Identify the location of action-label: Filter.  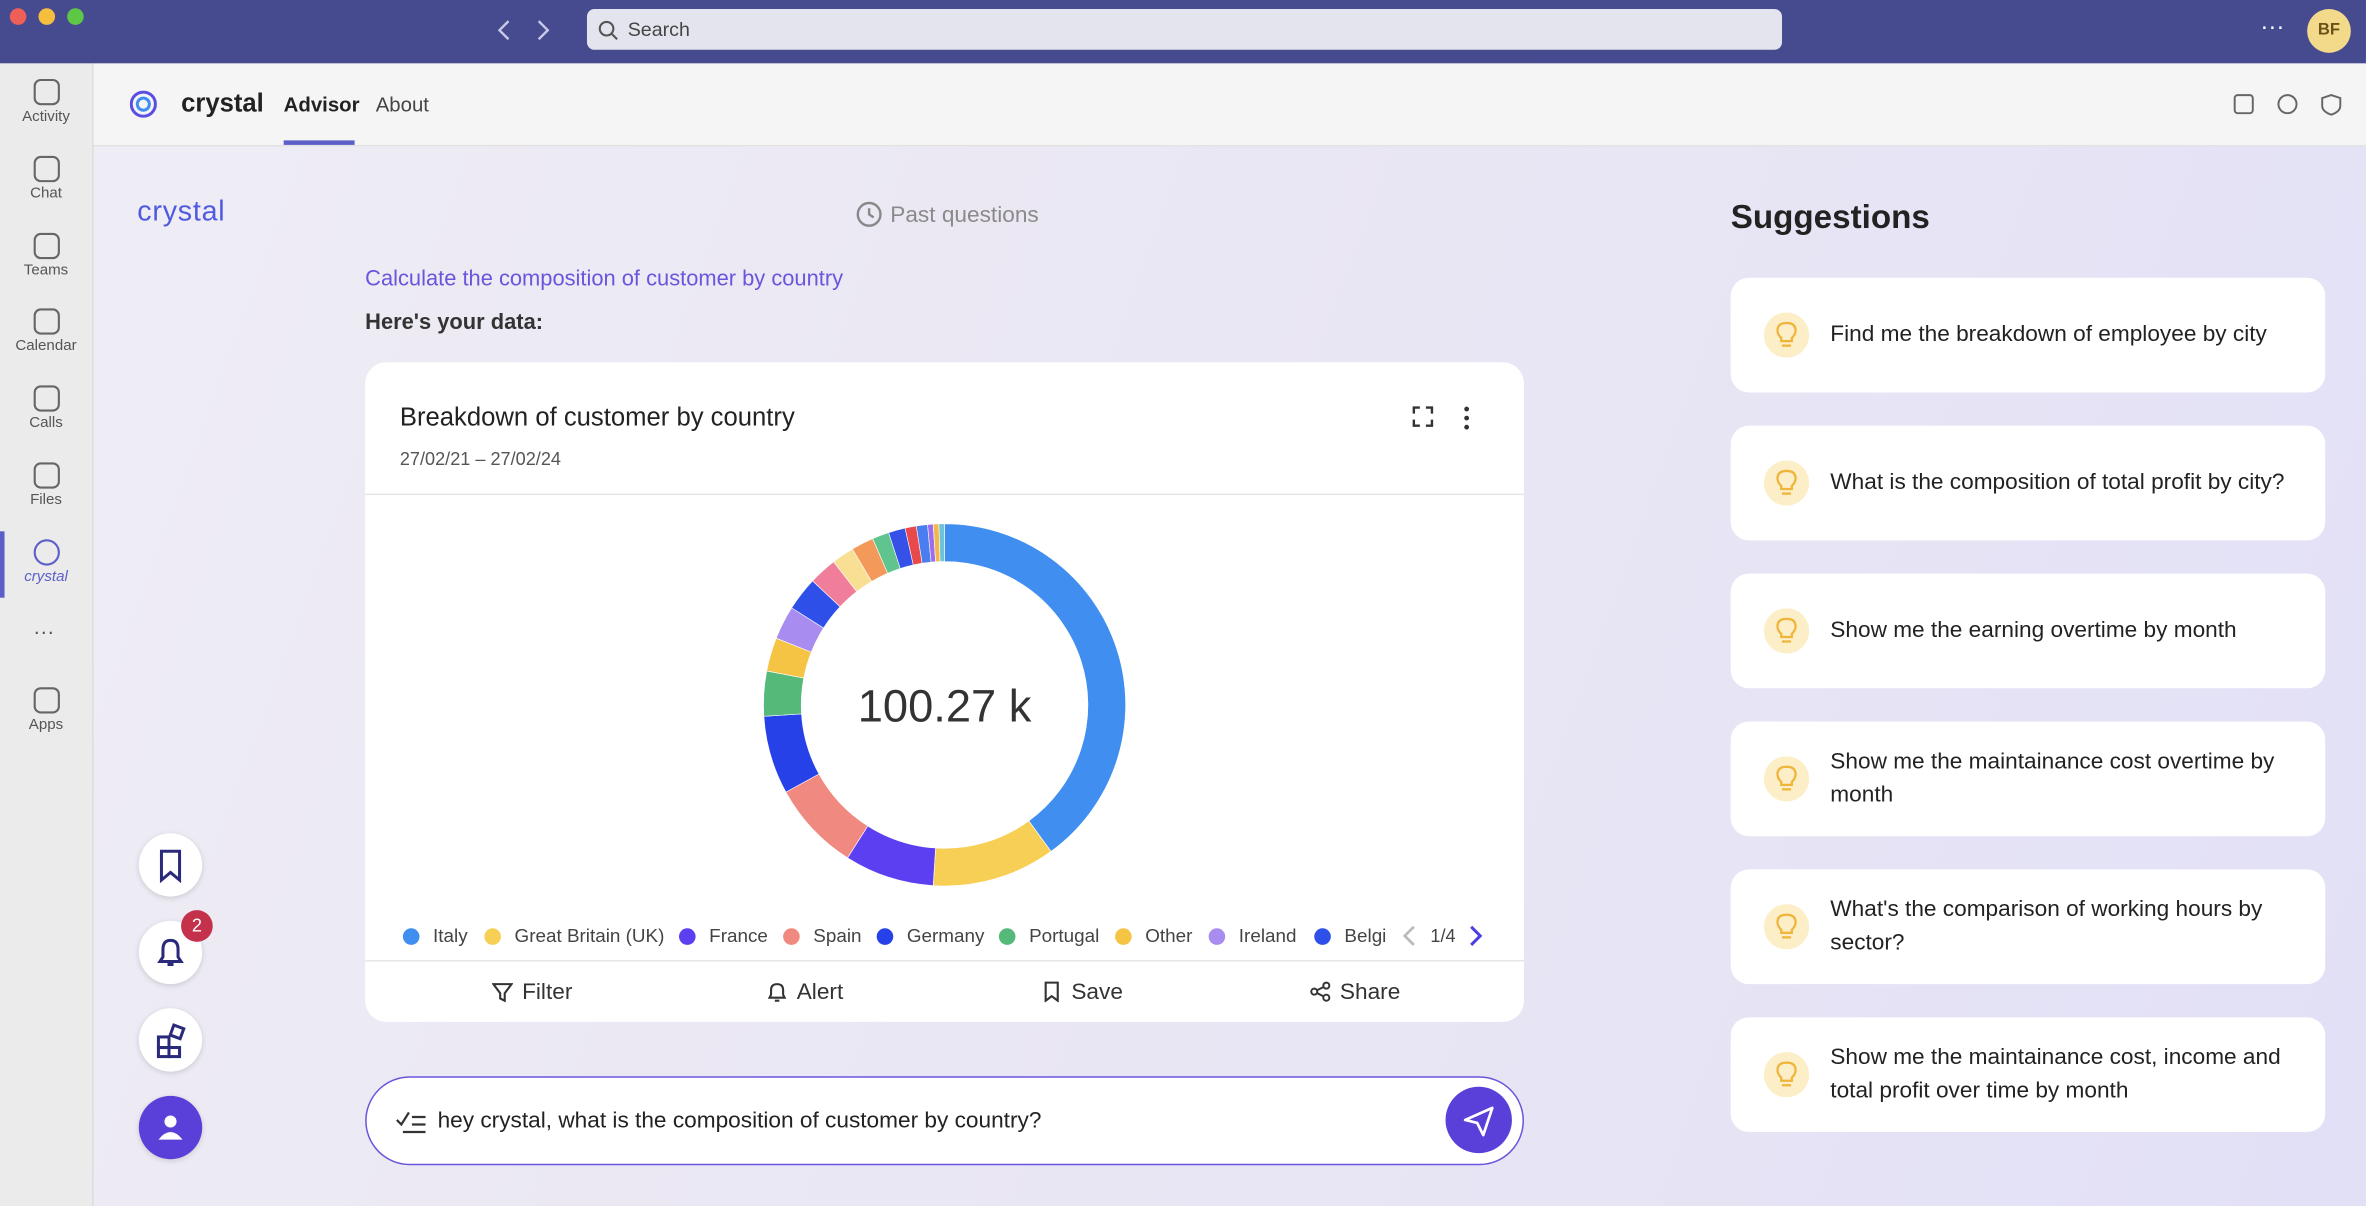
(547, 991).